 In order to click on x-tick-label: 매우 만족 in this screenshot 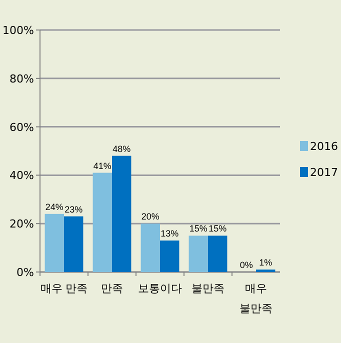, I will do `click(64, 288)`.